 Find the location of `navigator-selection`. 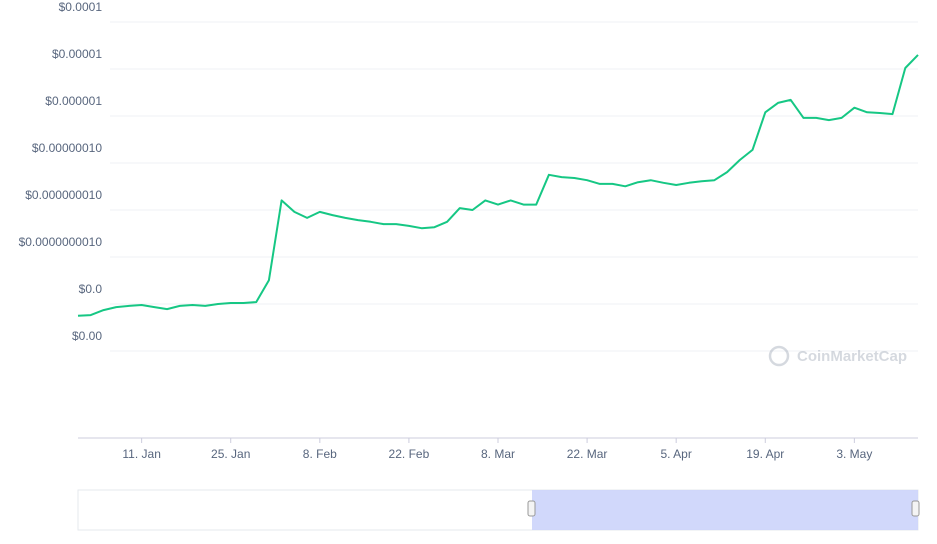

navigator-selection is located at coordinates (725, 510).